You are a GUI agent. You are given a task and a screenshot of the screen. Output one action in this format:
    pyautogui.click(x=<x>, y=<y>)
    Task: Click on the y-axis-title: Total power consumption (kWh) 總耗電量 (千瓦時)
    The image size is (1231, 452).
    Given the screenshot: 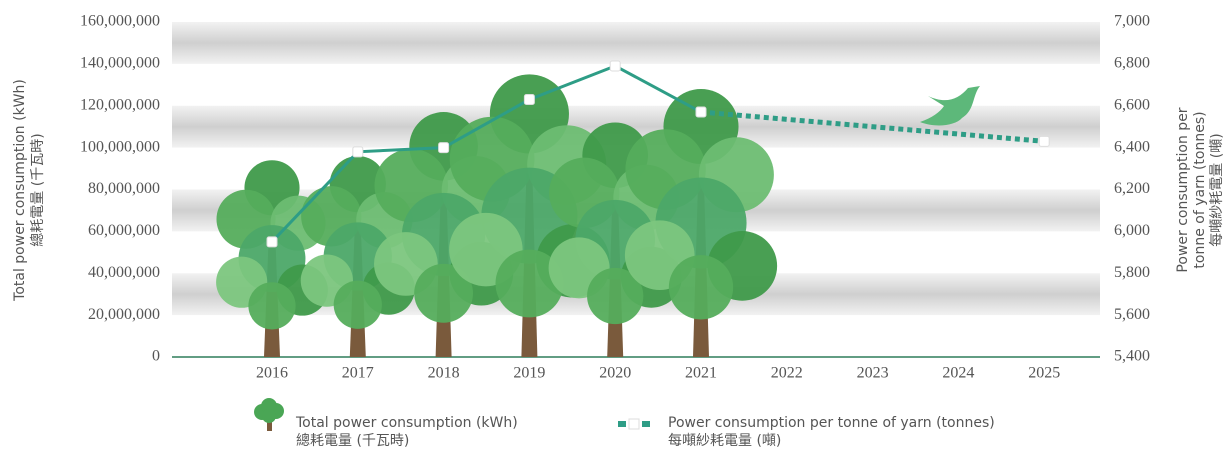 What is the action you would take?
    pyautogui.click(x=29, y=190)
    